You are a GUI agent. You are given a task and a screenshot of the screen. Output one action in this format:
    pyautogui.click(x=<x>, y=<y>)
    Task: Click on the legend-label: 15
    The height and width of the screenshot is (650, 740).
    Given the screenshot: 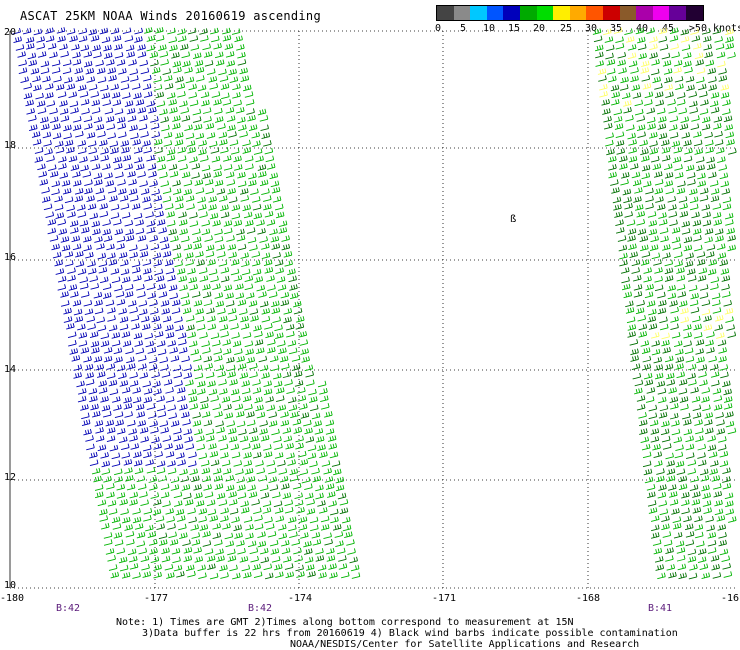 What is the action you would take?
    pyautogui.click(x=514, y=28)
    